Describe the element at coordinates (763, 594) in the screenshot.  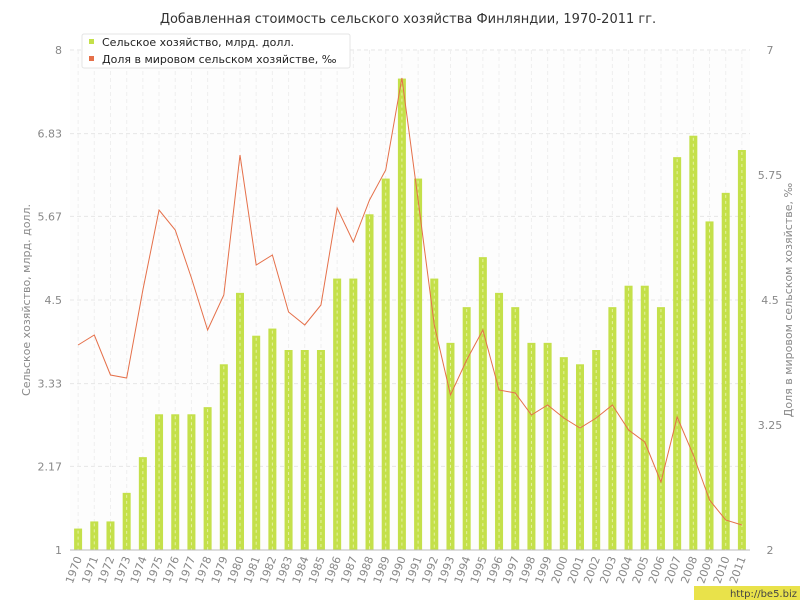
I see `watermark-text: http://be5.biz` at that location.